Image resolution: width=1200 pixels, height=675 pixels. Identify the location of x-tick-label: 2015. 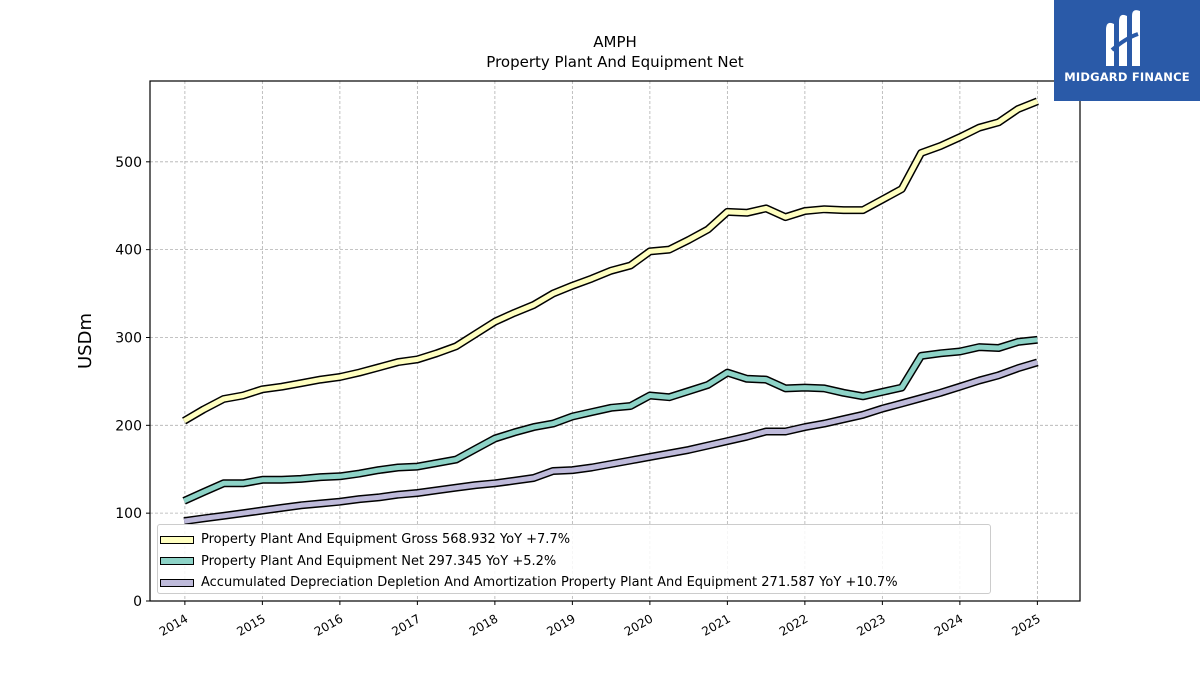
(250, 624).